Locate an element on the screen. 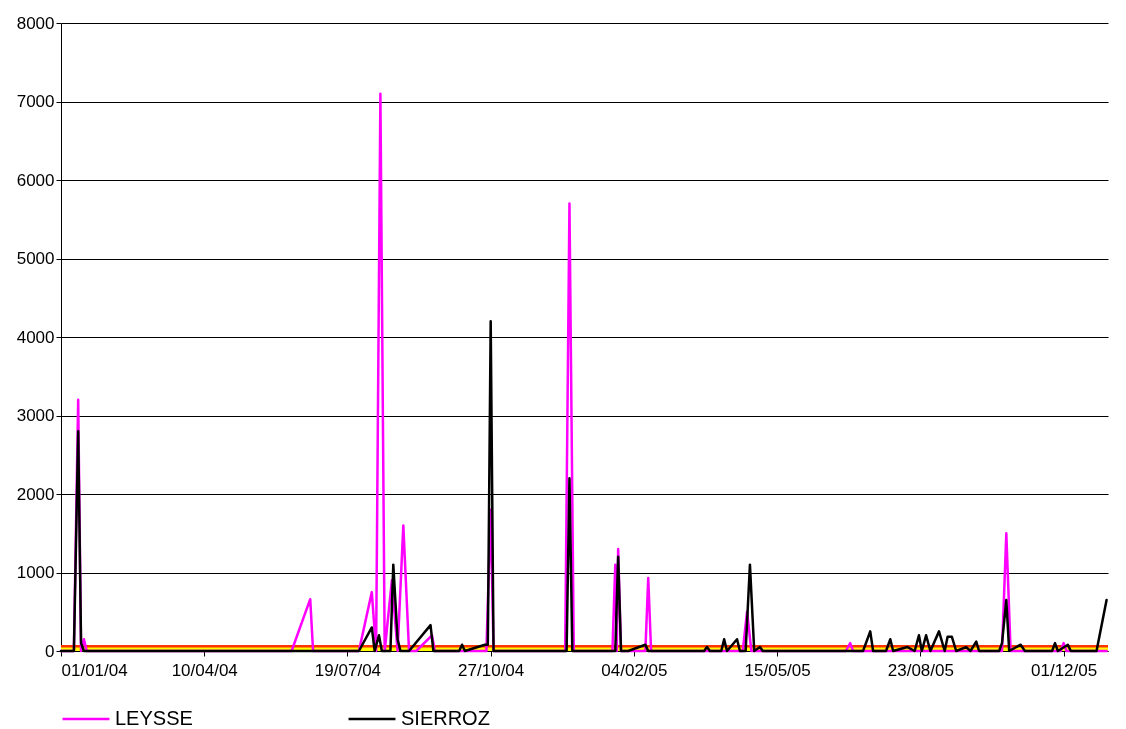  y-tick-label: 5000 is located at coordinates (35, 258).